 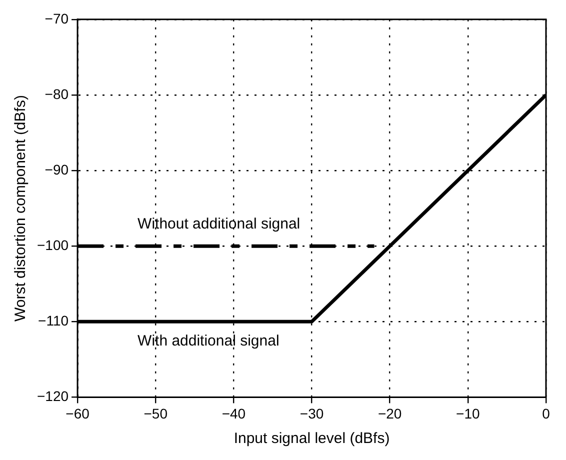 What do you see at coordinates (390, 413) in the screenshot?
I see `x-tick-label: −20` at bounding box center [390, 413].